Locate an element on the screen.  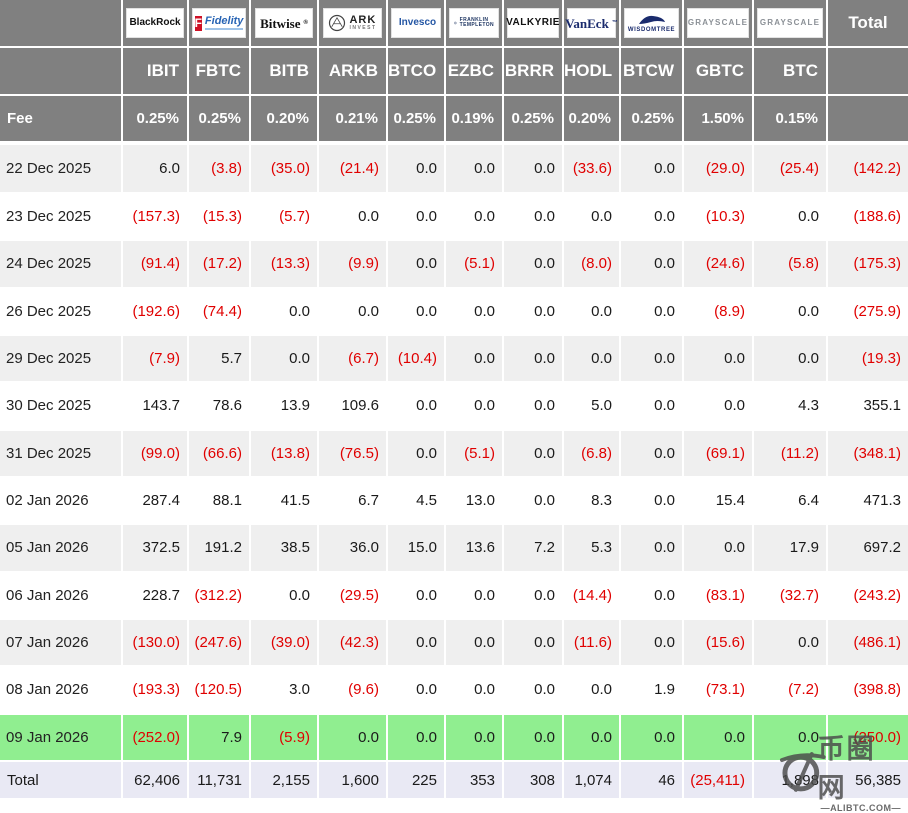
cell-IBIT: (99.0) is located at coordinates (155, 453).